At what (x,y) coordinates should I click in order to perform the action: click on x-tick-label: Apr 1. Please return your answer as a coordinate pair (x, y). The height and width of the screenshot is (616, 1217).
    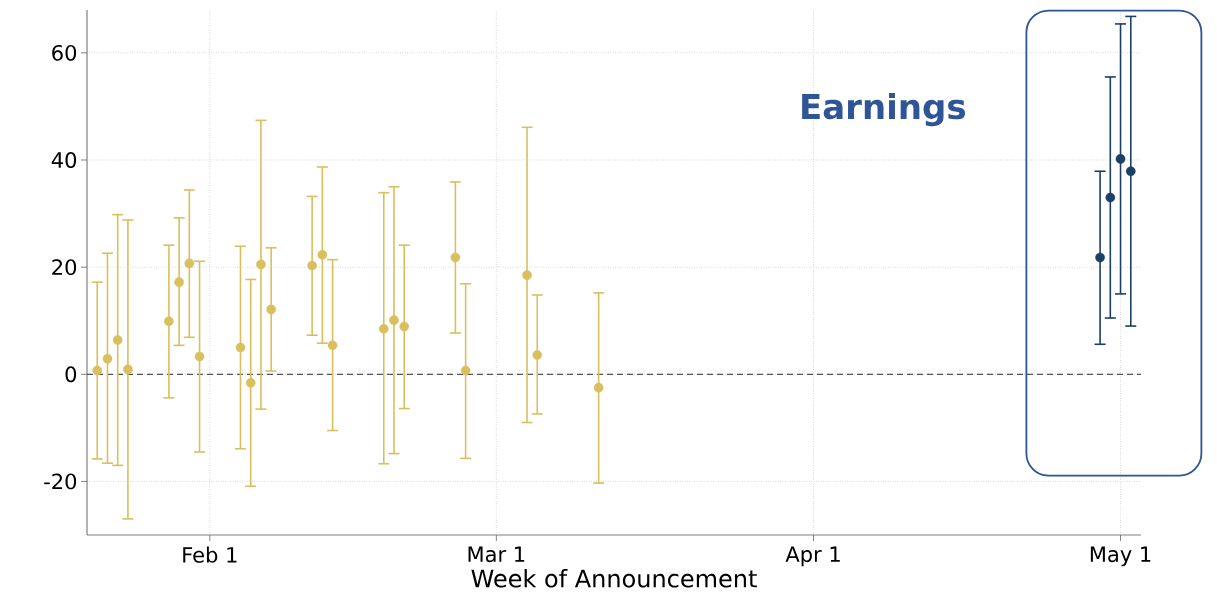
    Looking at the image, I should click on (812, 556).